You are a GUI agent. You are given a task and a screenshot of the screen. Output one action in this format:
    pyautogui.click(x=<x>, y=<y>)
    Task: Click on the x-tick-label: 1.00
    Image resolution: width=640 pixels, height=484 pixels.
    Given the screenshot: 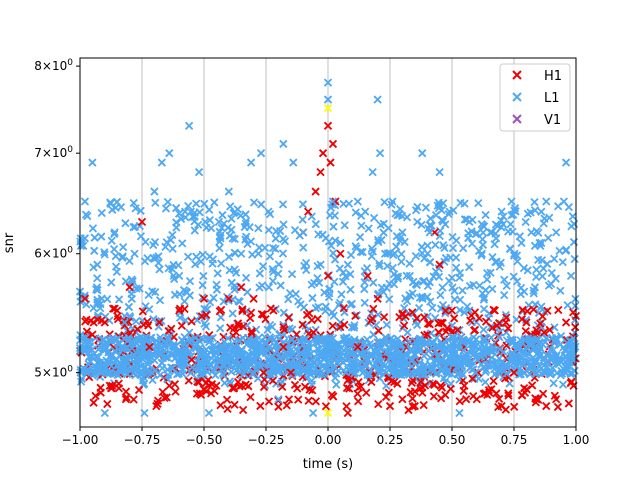 What is the action you would take?
    pyautogui.click(x=576, y=440)
    